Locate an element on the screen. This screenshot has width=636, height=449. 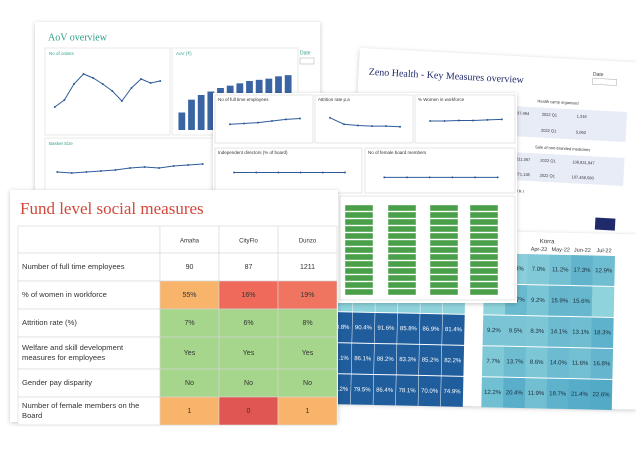
cell-value: 9.2% is located at coordinates (494, 331).